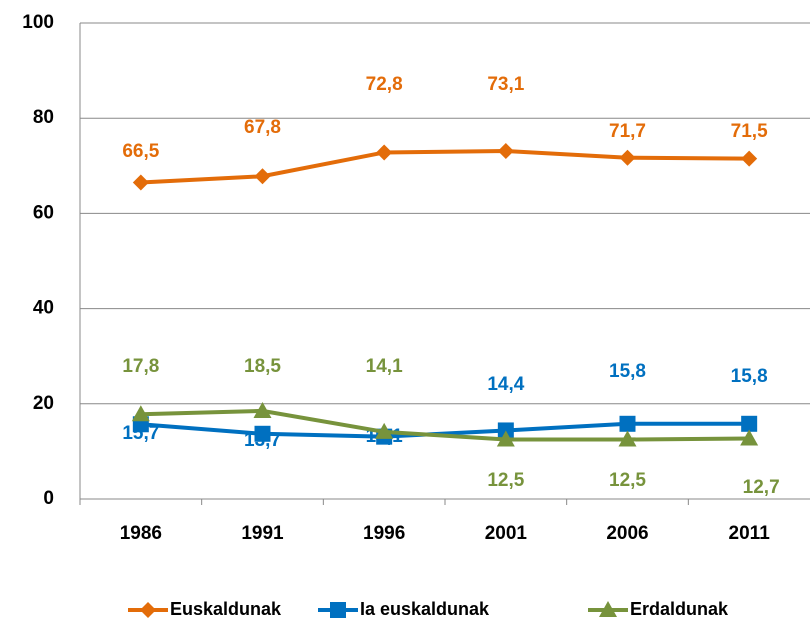 This screenshot has width=812, height=625. What do you see at coordinates (43, 403) in the screenshot?
I see `y-tick-label: 20` at bounding box center [43, 403].